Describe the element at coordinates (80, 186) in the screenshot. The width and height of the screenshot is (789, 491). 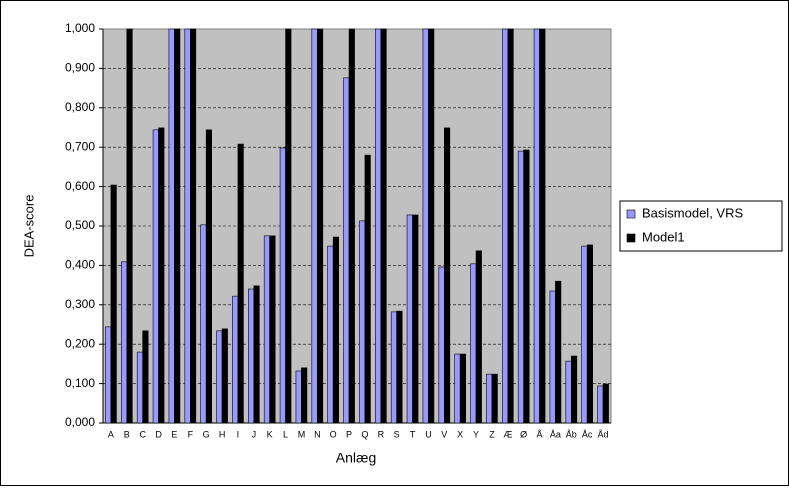
I see `y-tick-label: 0,600` at that location.